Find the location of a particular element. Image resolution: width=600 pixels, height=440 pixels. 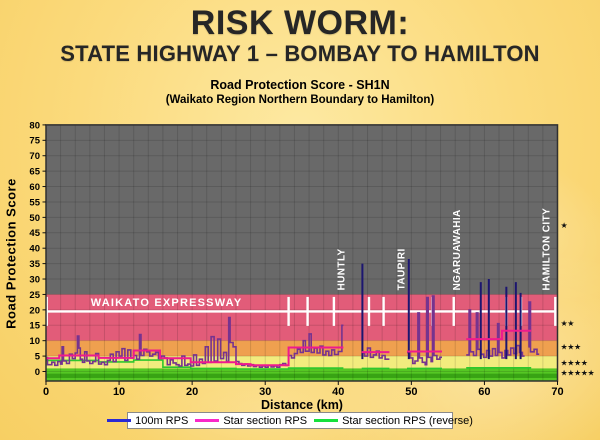

legend-item: 100m RPS is located at coordinates (147, 421).